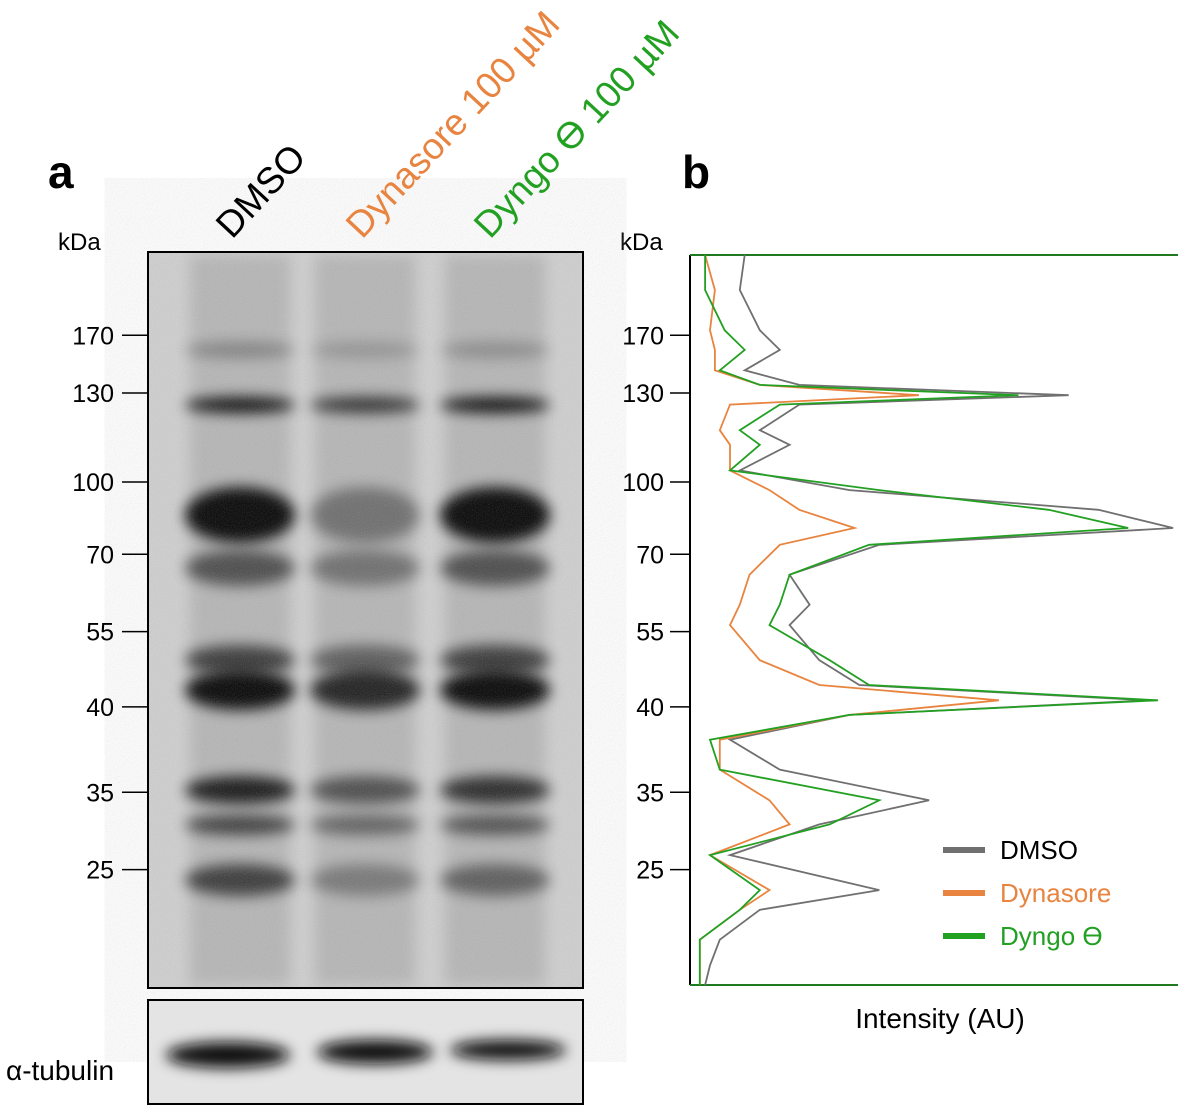  I want to click on blot-marker-label: 55, so click(100, 633).